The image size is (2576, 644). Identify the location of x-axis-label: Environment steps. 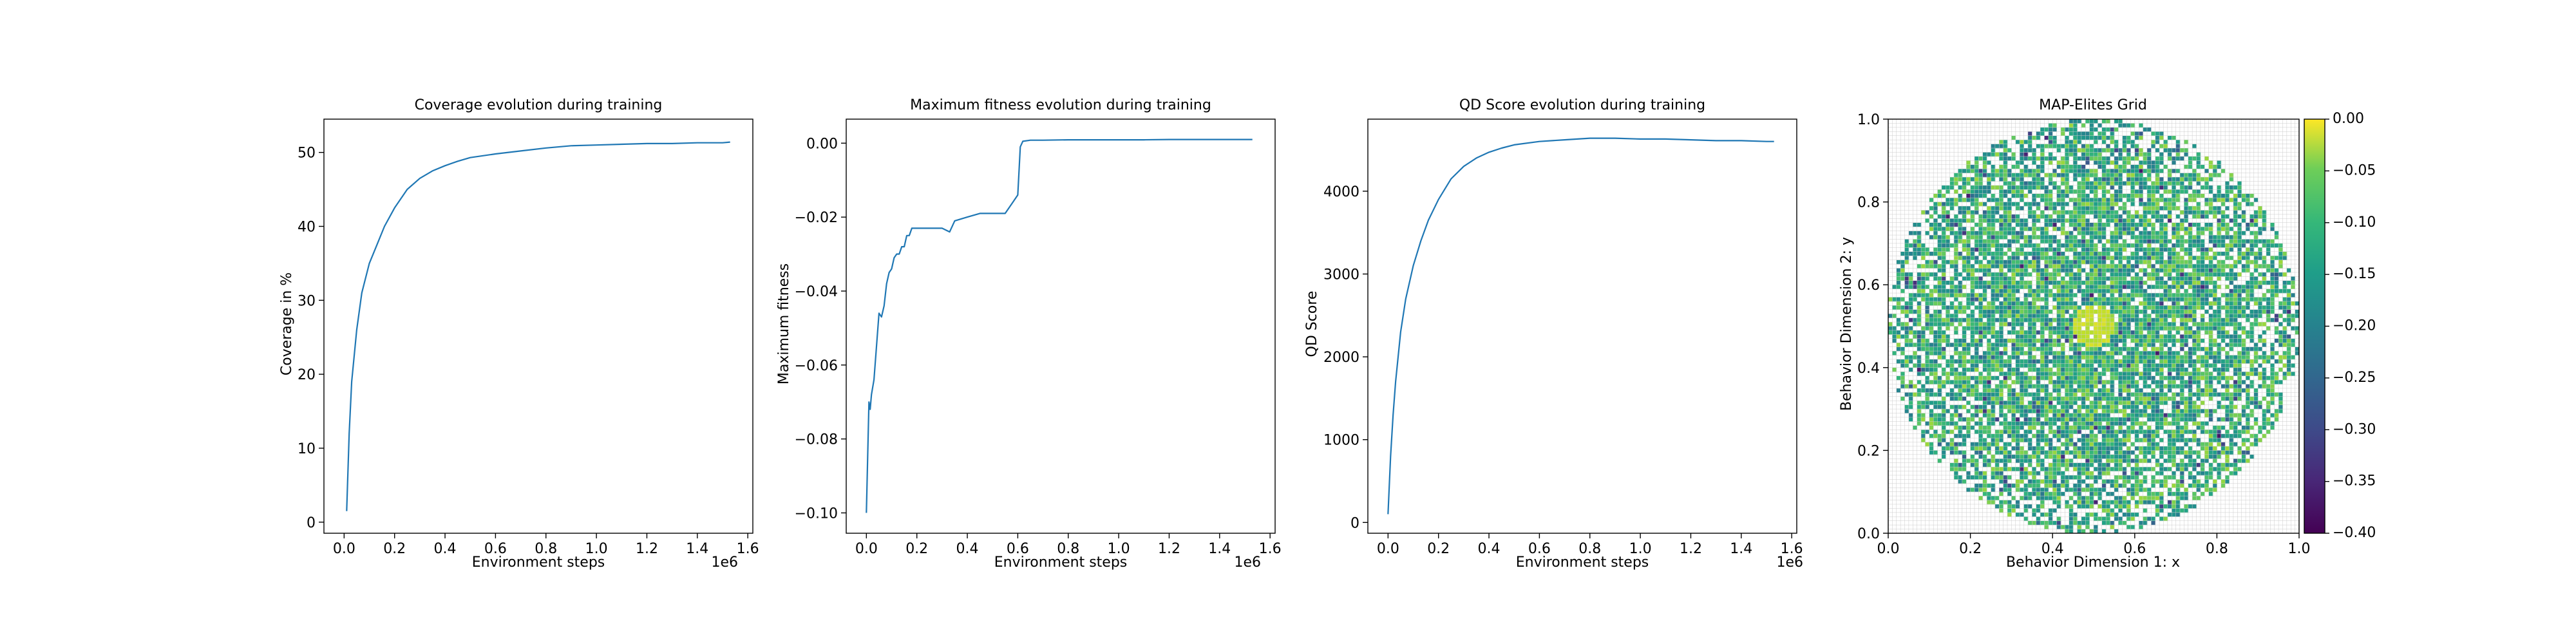
(538, 562).